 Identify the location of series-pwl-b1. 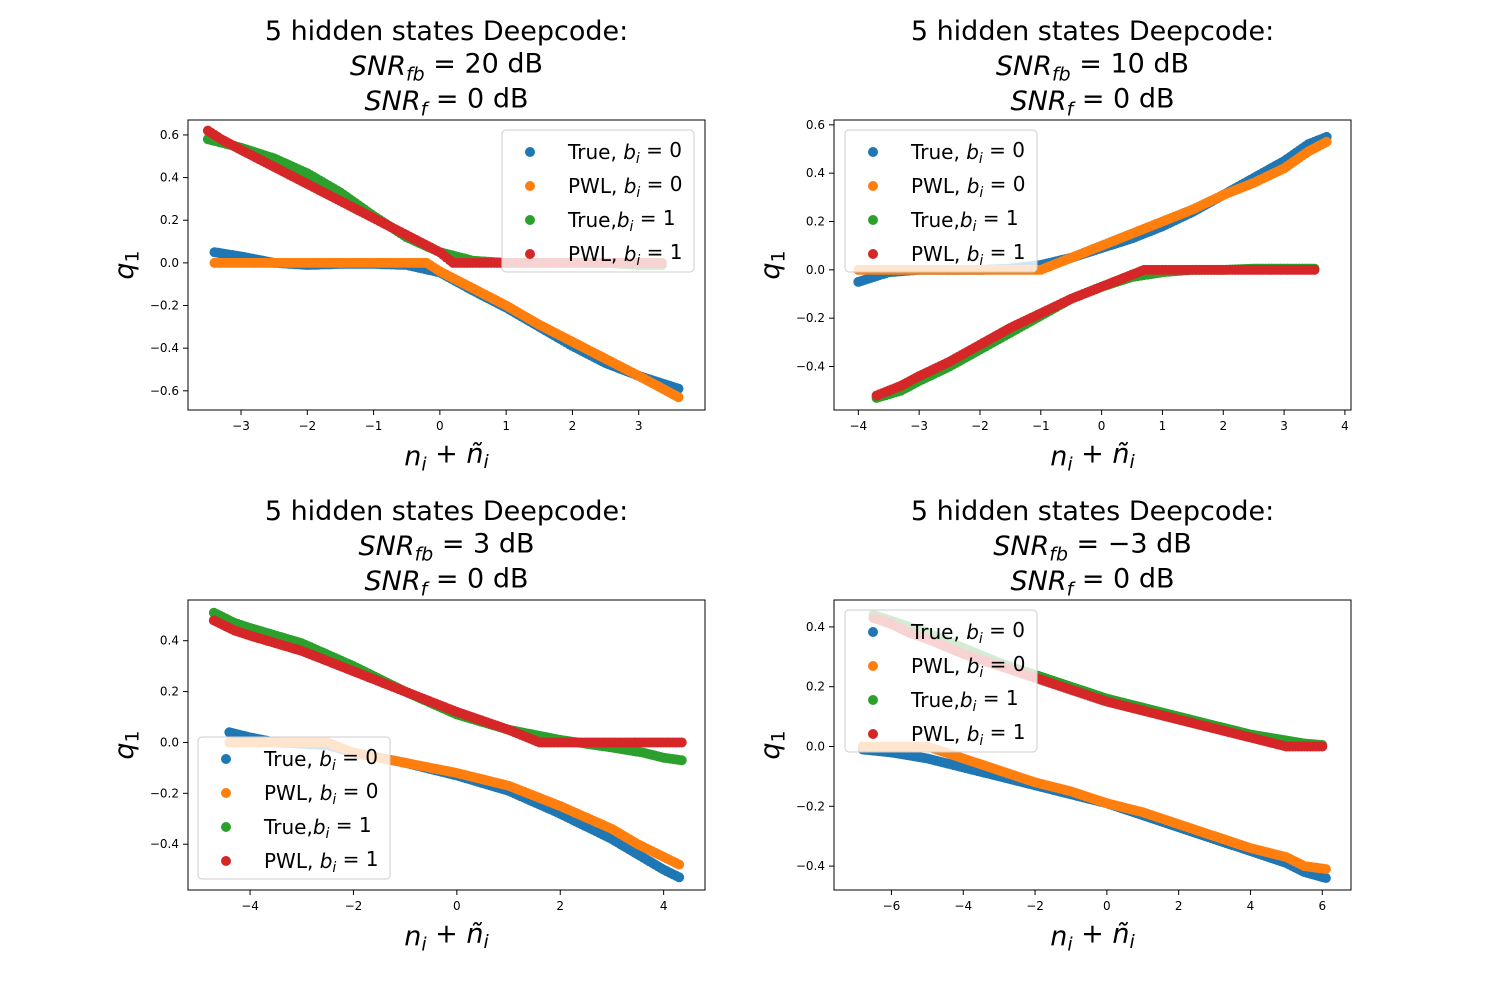
(447, 681).